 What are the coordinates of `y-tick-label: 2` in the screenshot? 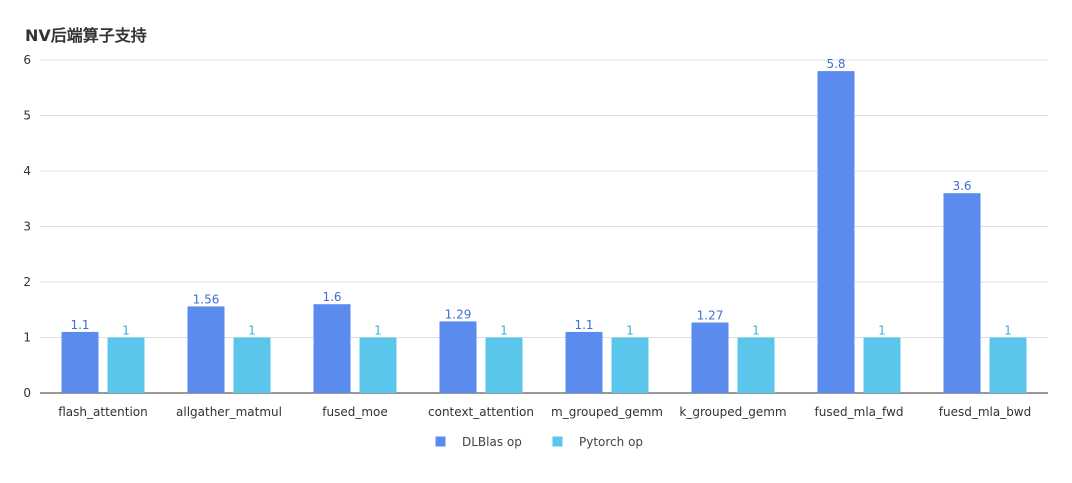 It's located at (27, 282).